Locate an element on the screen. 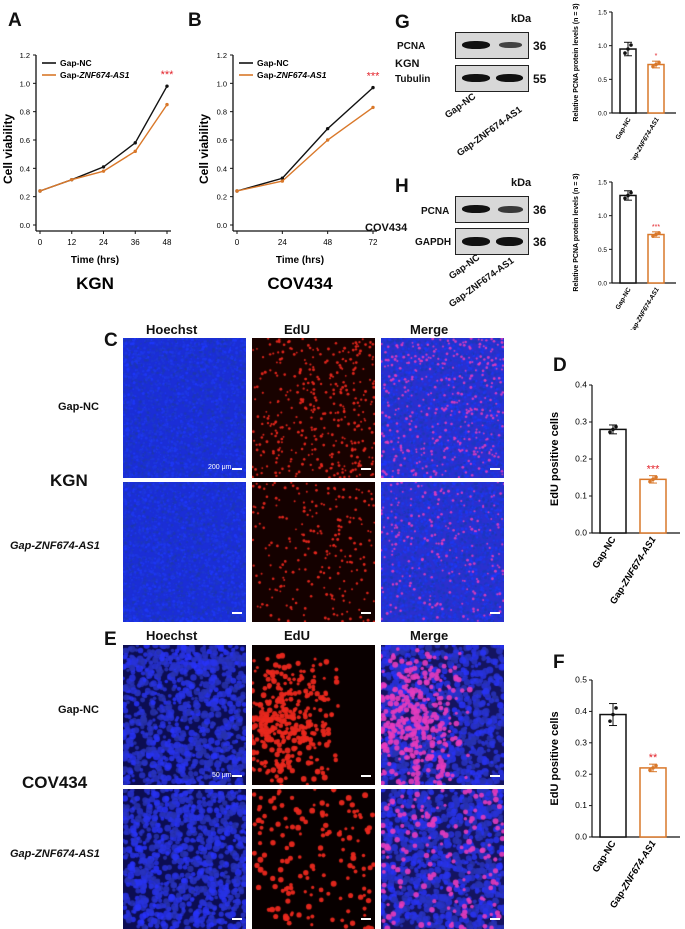  significance-marker: *** is located at coordinates (656, 227).